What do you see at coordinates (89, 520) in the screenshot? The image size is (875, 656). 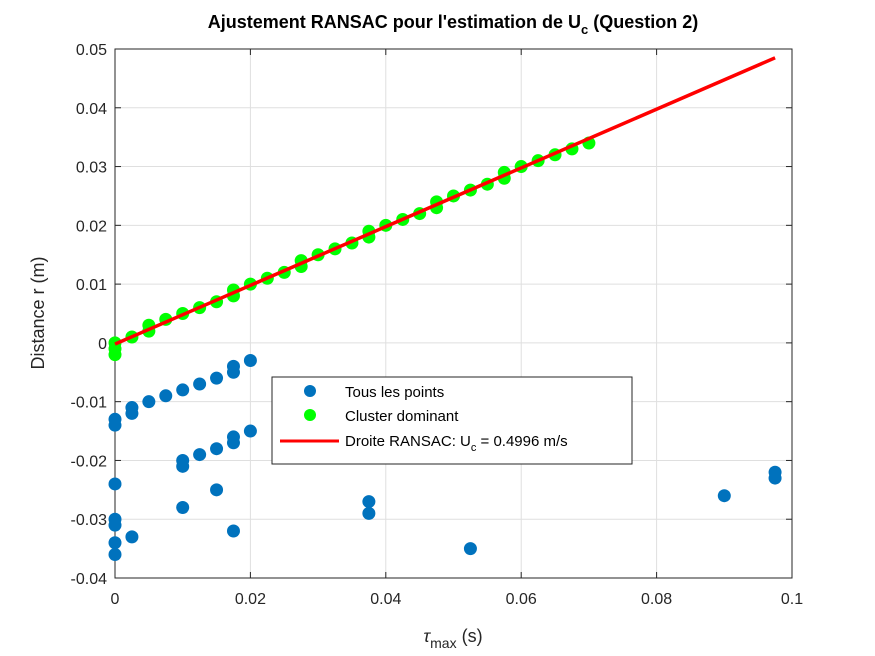 I see `y-tick-label: -0.03` at bounding box center [89, 520].